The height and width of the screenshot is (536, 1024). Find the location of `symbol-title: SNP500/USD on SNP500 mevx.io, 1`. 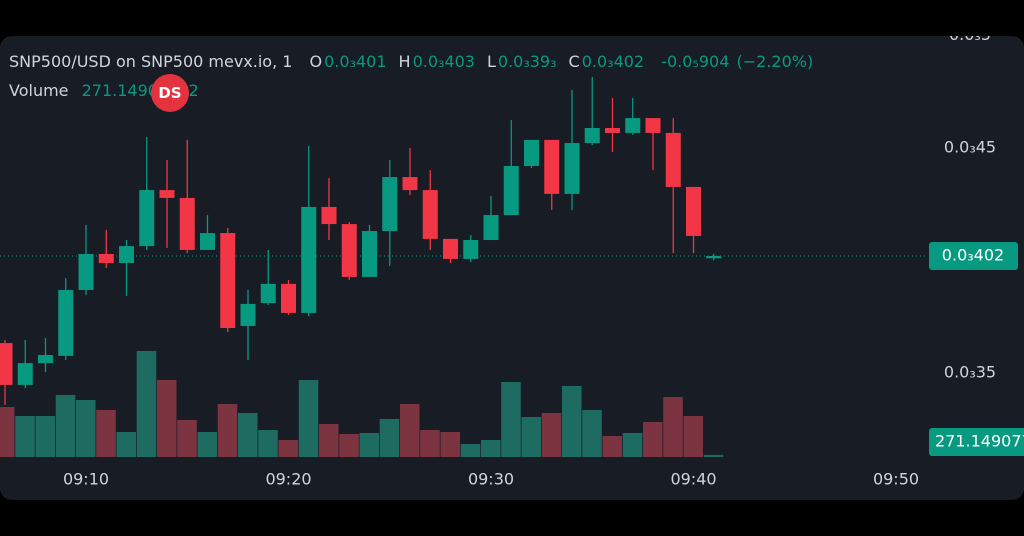

symbol-title: SNP500/USD on SNP500 mevx.io, 1 is located at coordinates (151, 61).